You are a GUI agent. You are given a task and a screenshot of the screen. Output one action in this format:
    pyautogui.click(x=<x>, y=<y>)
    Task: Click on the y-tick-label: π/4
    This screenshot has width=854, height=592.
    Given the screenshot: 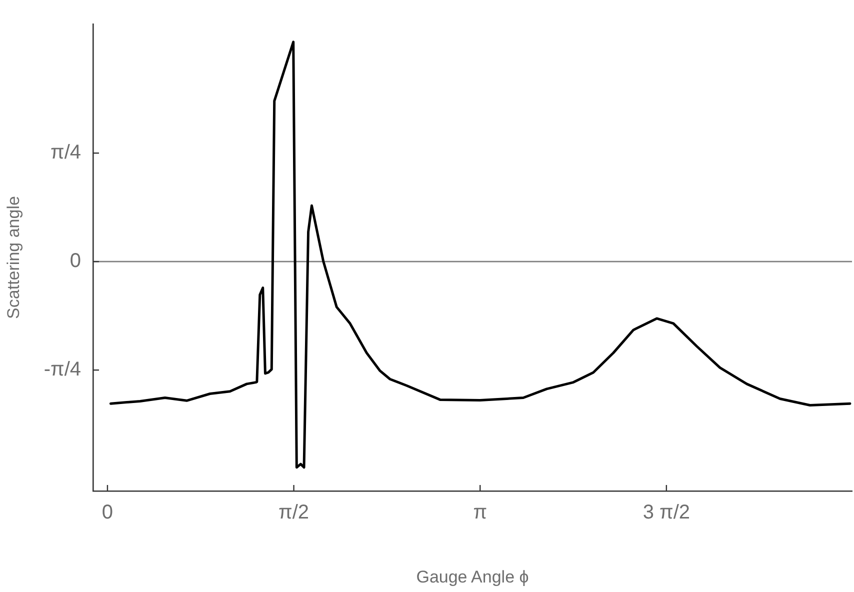 What is the action you would take?
    pyautogui.click(x=65, y=153)
    